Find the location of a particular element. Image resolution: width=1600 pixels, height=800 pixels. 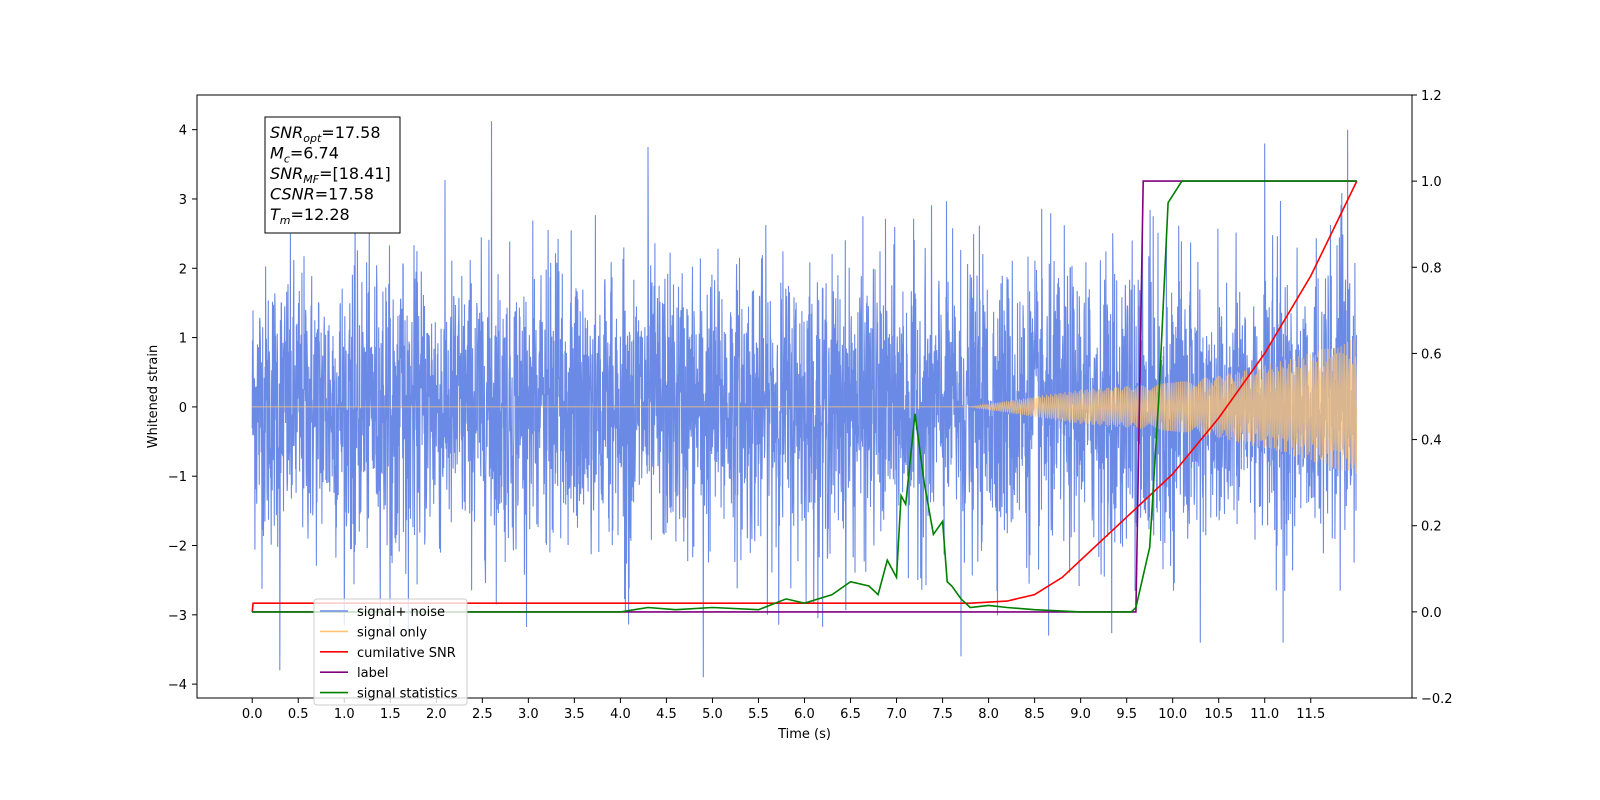

y-tick-label-right: 0.6 is located at coordinates (1431, 354).